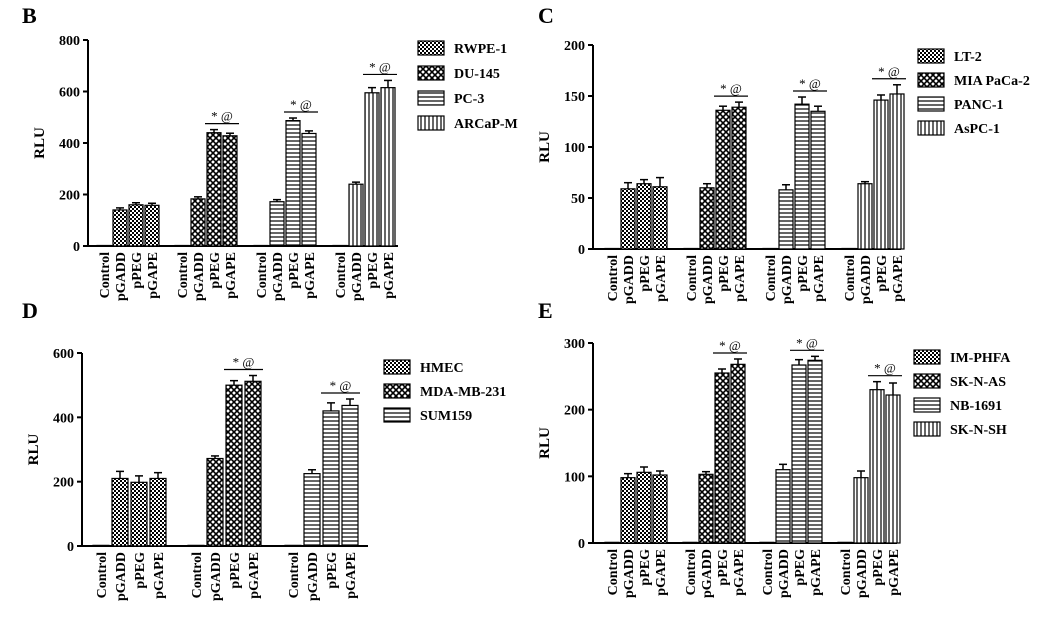  Describe the element at coordinates (783, 506) in the screenshot. I see `bar-nb-1691-pgadd` at that location.